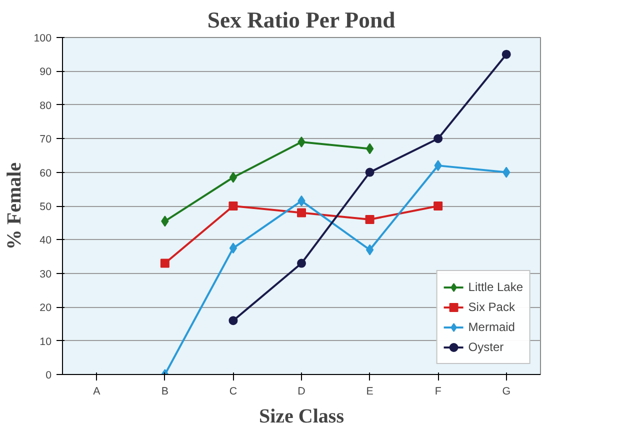 This screenshot has width=633, height=442. I want to click on y-tick-label: 90, so click(46, 72).